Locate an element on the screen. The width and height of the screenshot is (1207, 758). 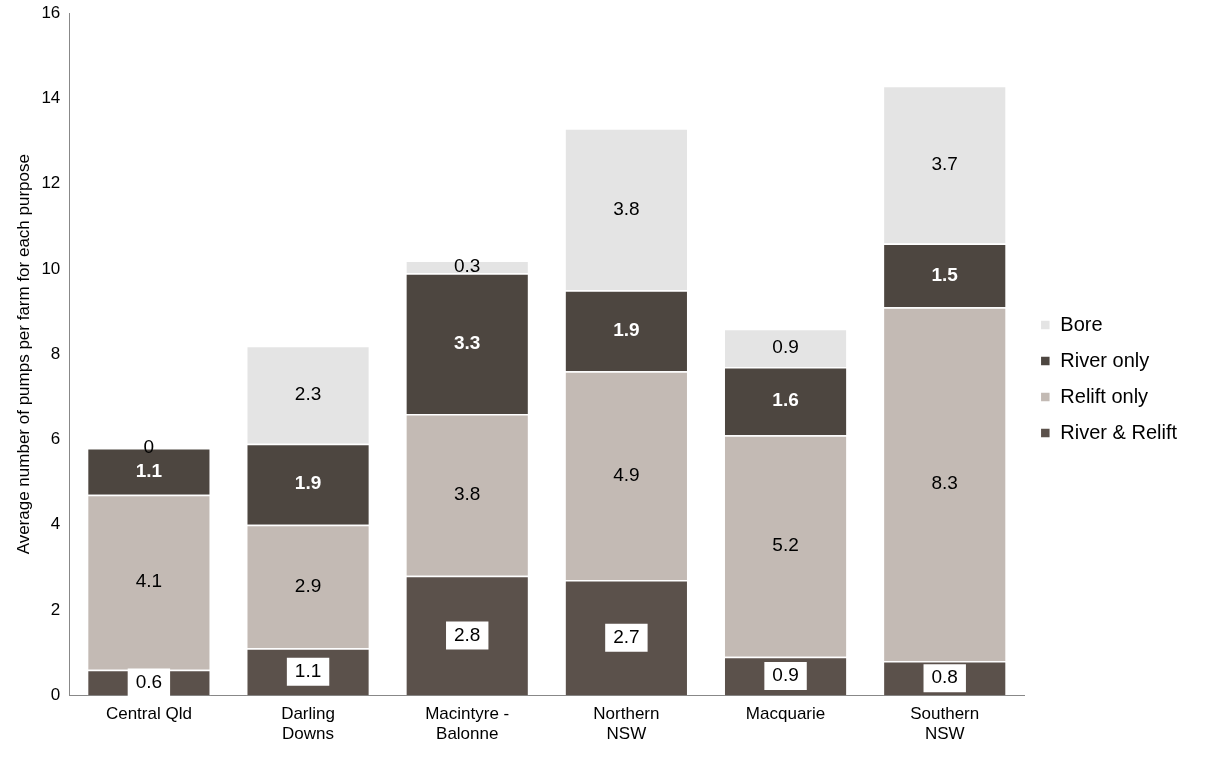
x-tick-label: Macquarie is located at coordinates (785, 714).